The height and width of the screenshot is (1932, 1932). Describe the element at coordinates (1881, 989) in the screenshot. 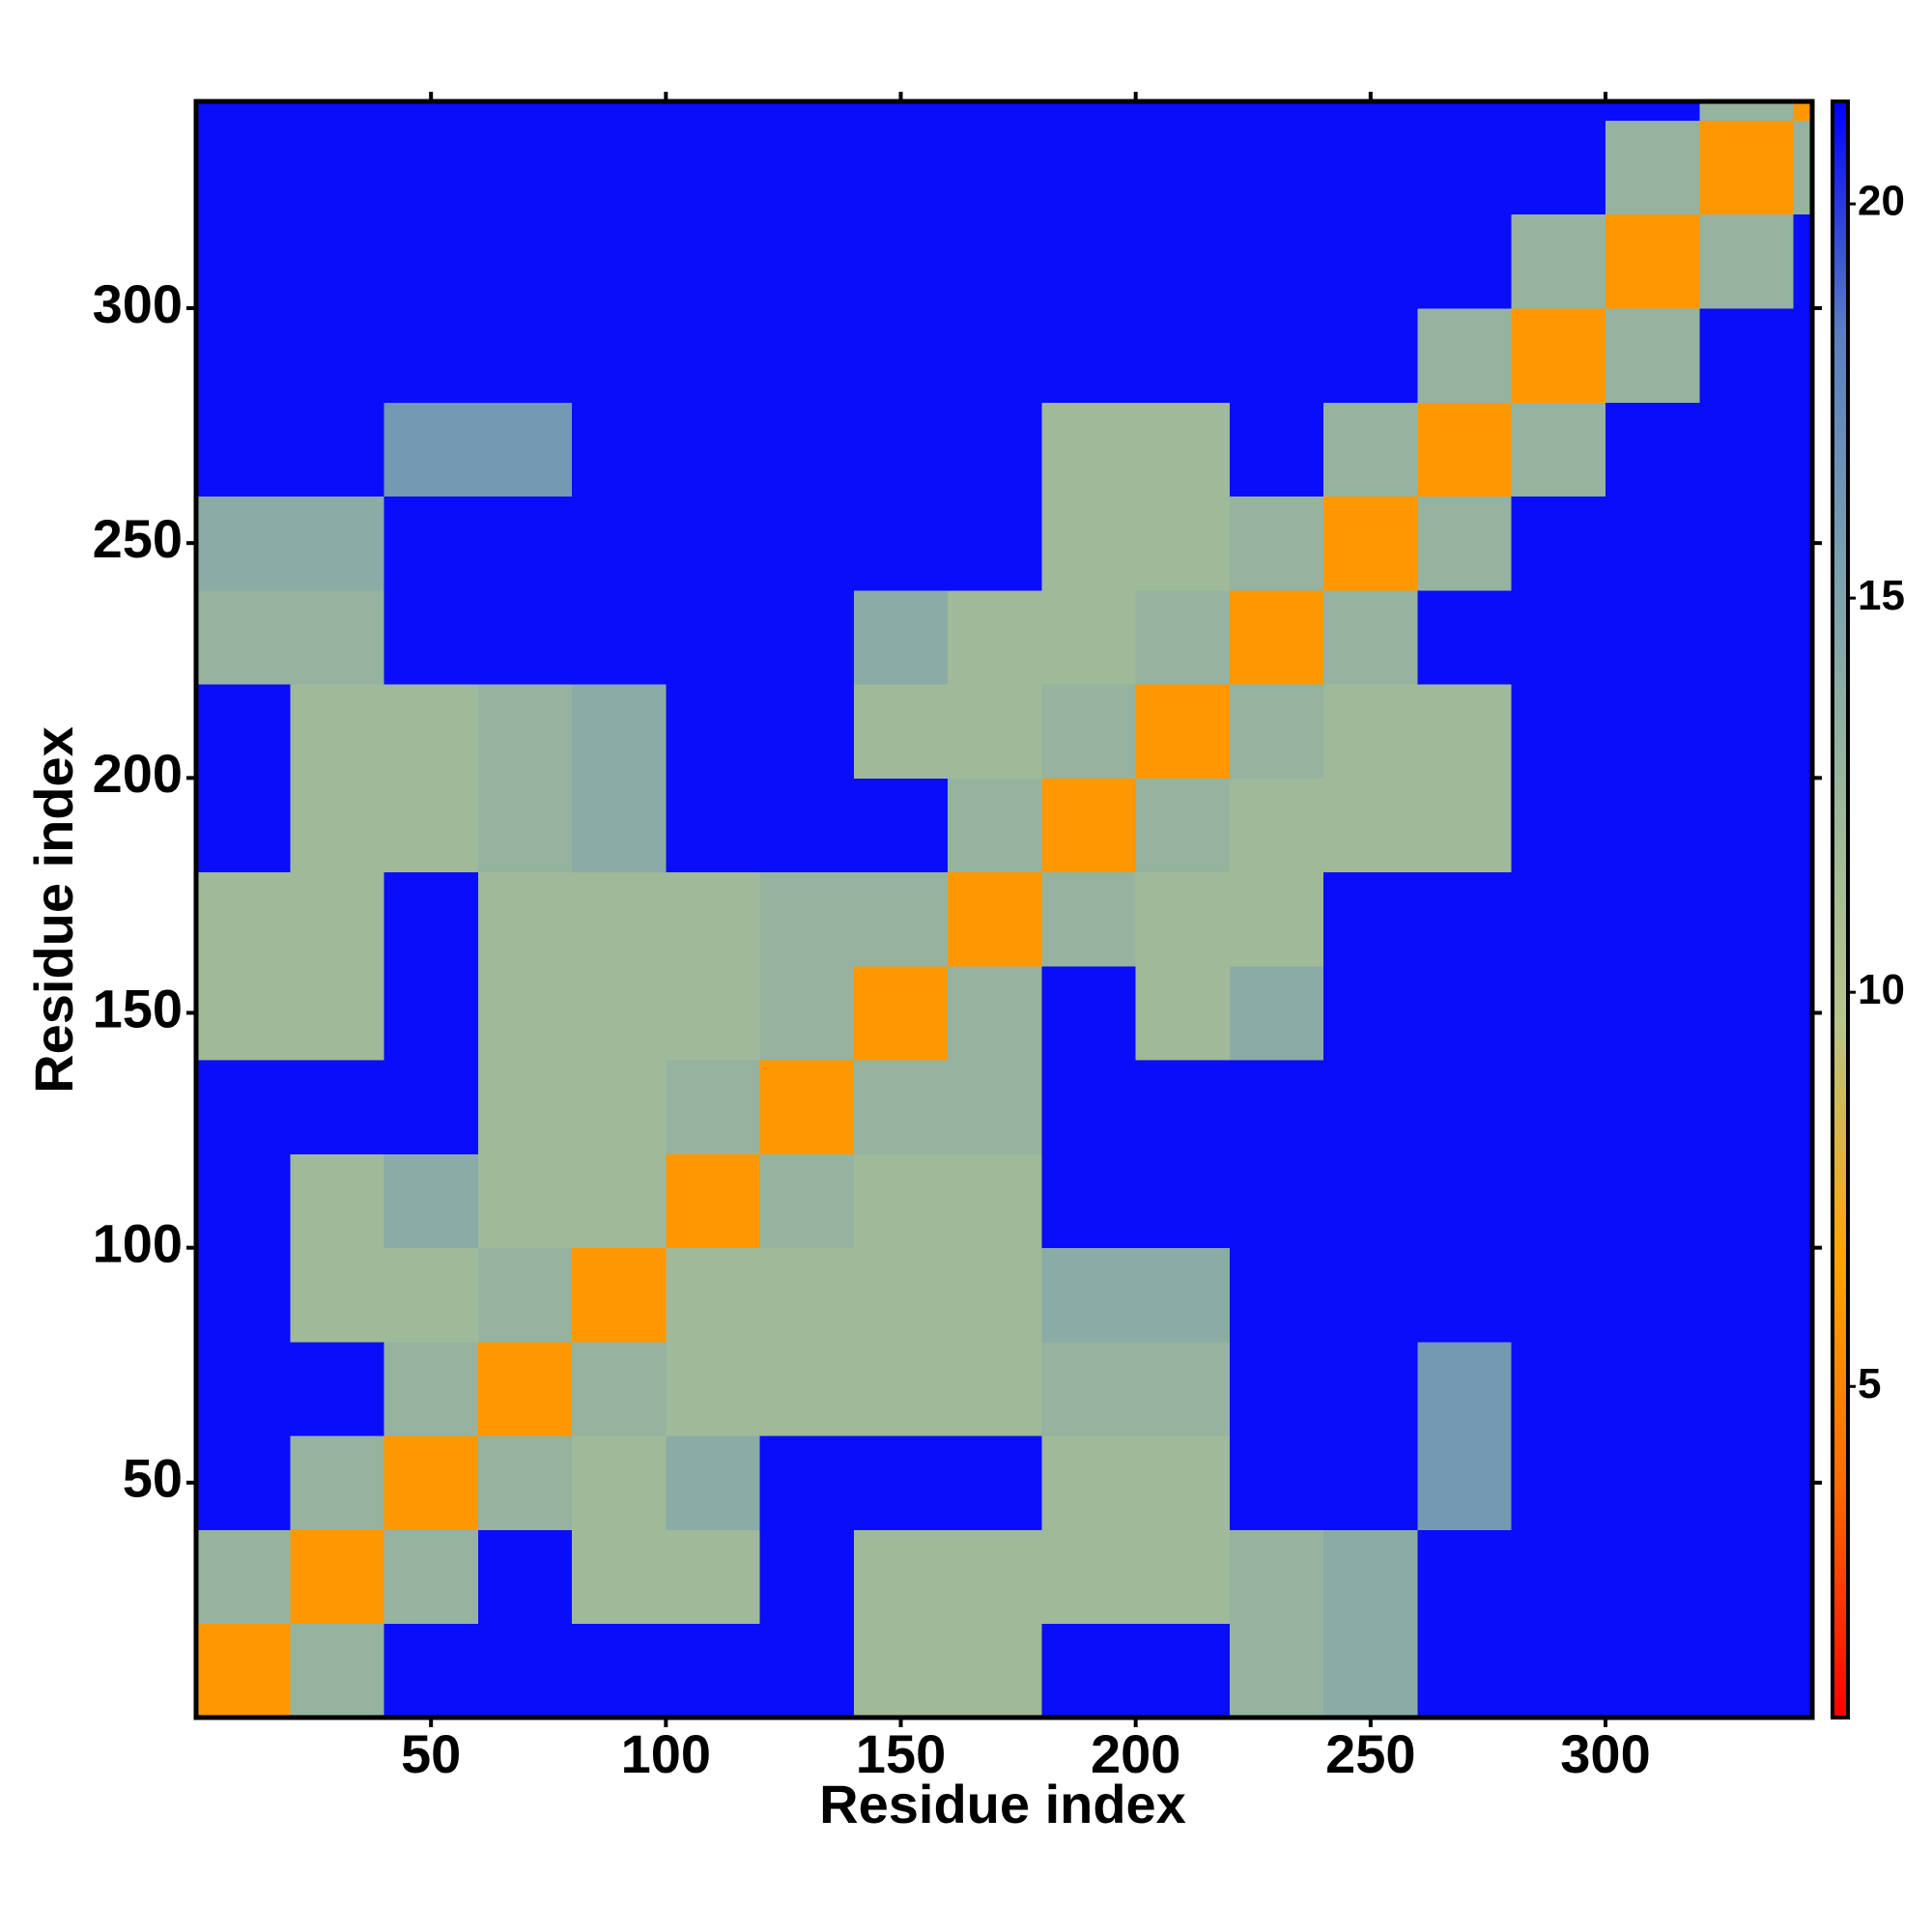

I see `colorbar-tick-label: 10` at that location.